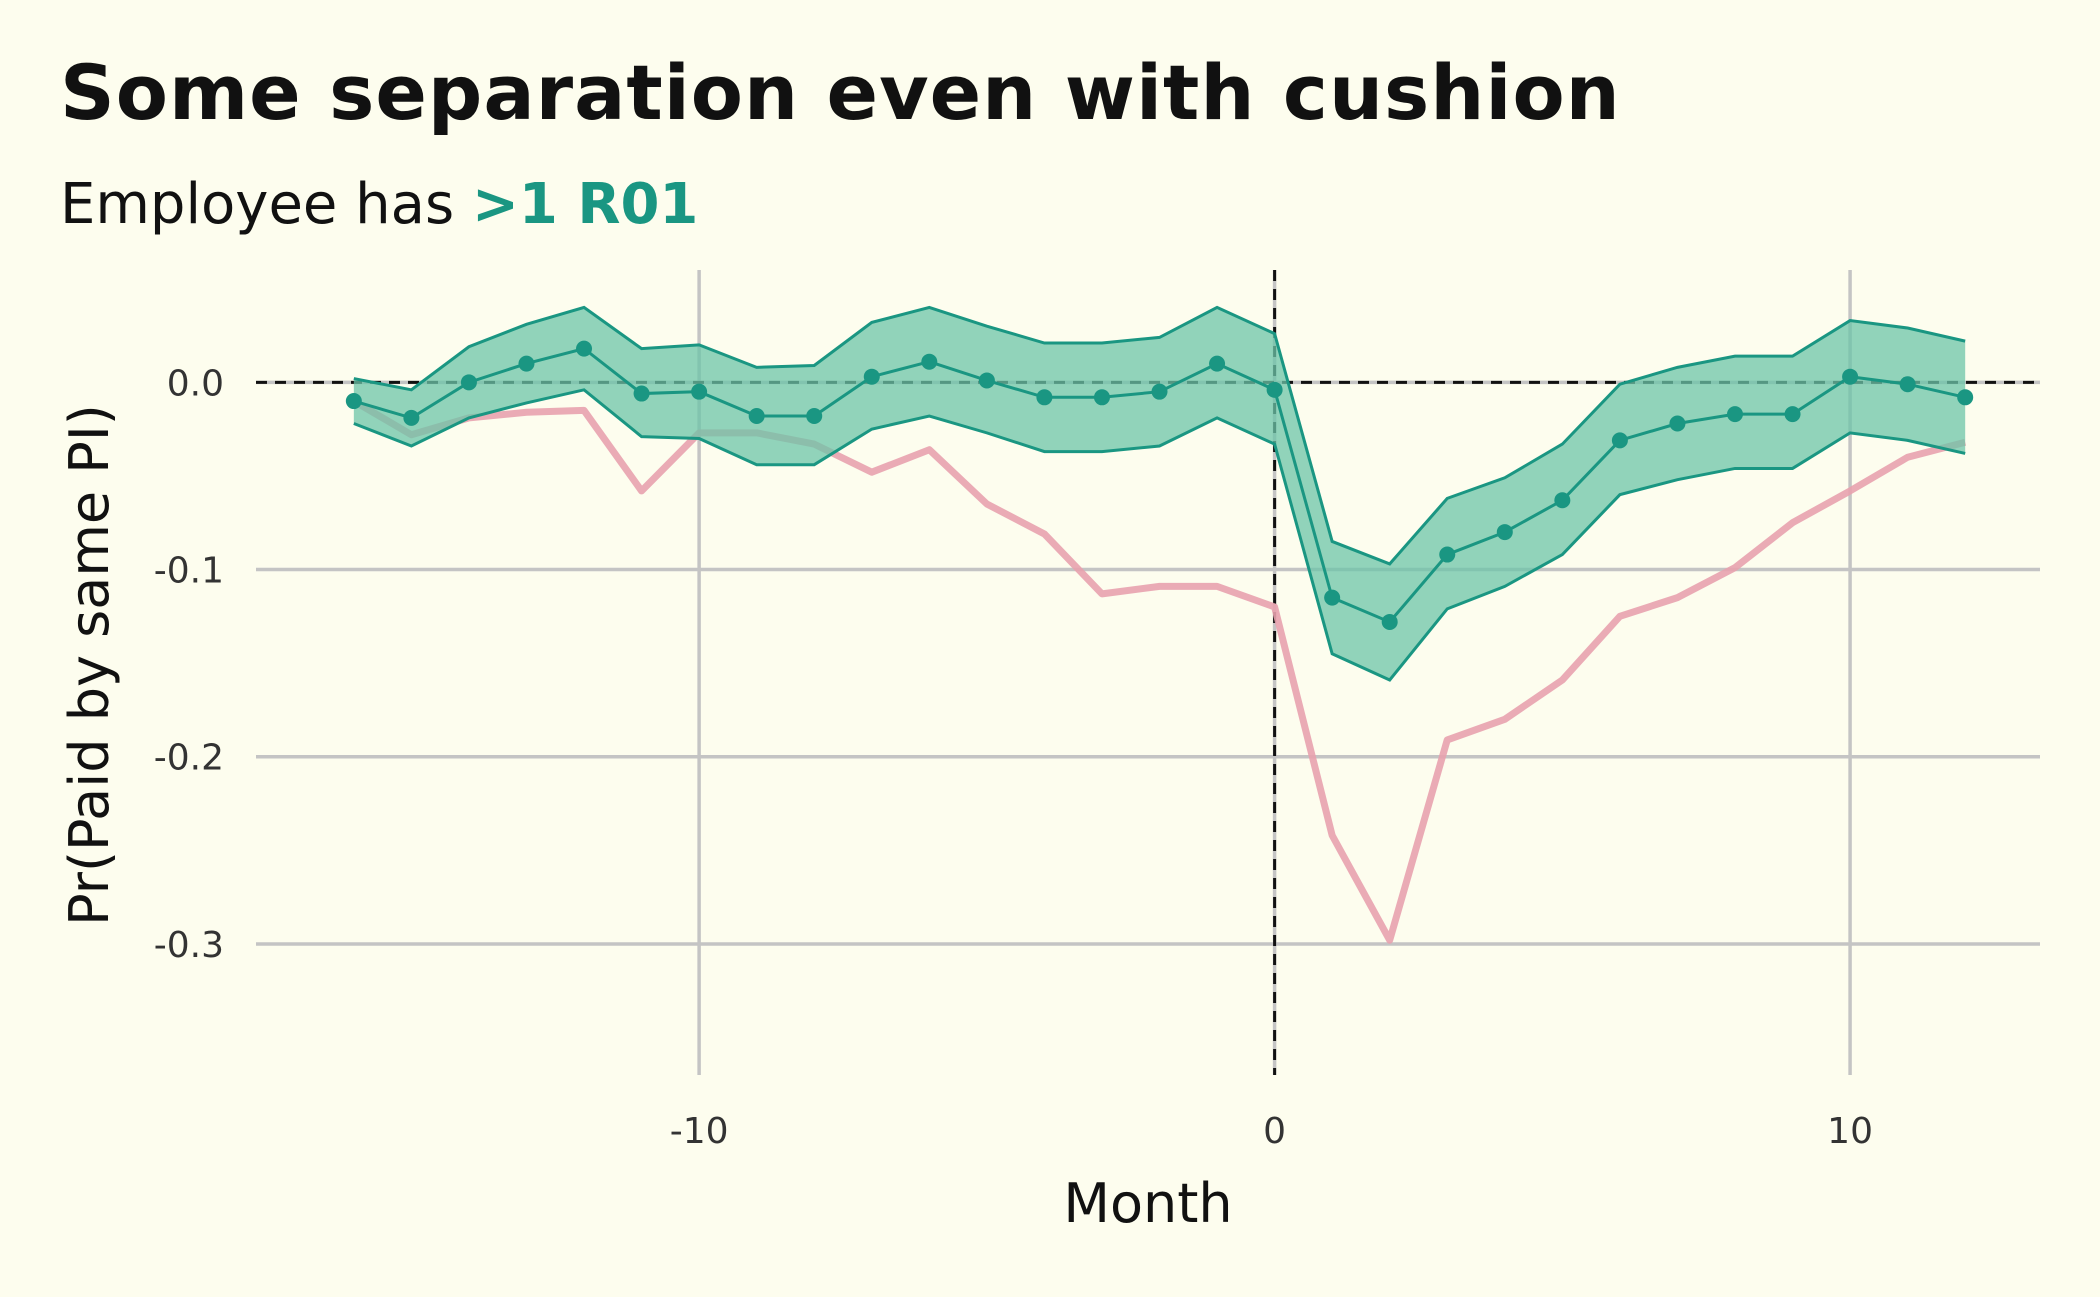 The width and height of the screenshot is (2100, 1297). Describe the element at coordinates (189, 945) in the screenshot. I see `y-tick-label: -0.3` at that location.